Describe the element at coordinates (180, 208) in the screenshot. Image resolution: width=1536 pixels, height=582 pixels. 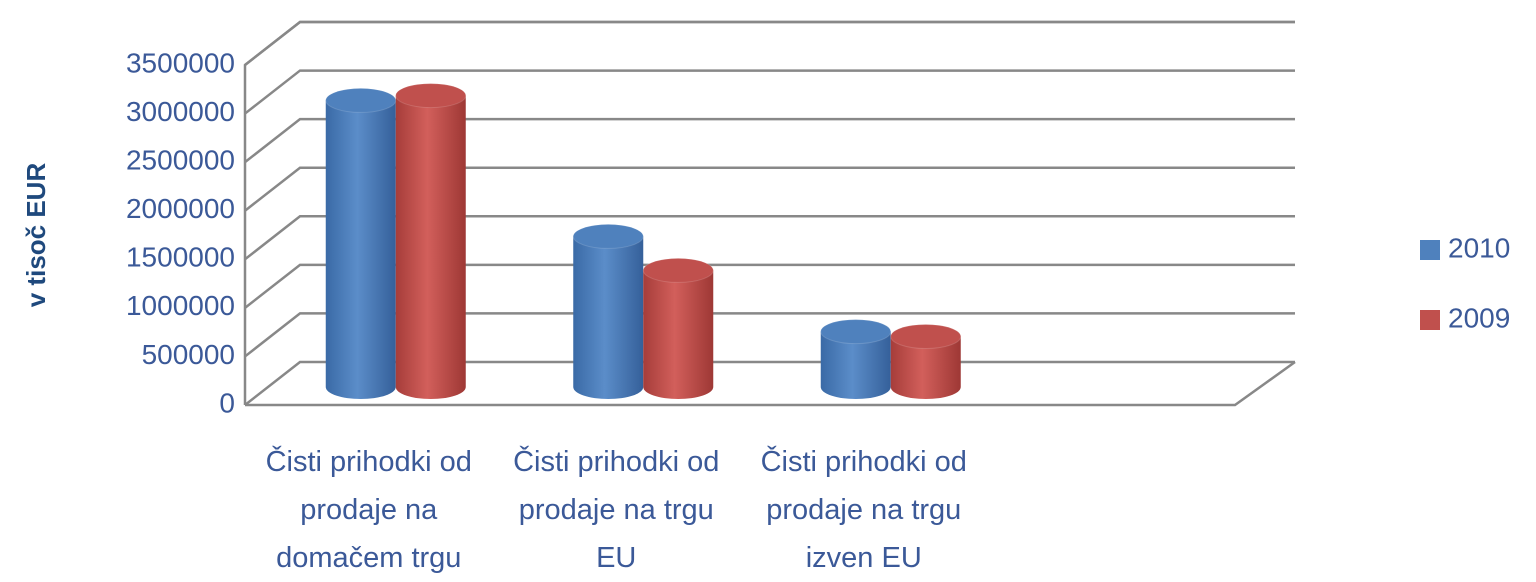
I see `y-tick-label: 2000000` at that location.